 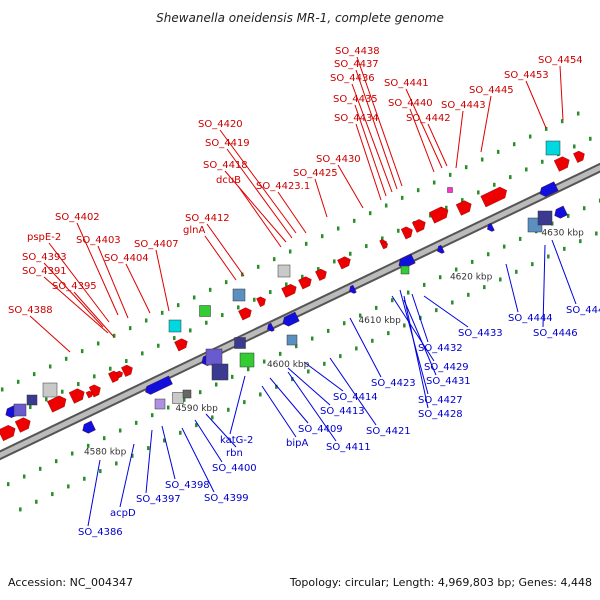 I want to click on forward-gene-label: dcuB, so click(x=228, y=180).